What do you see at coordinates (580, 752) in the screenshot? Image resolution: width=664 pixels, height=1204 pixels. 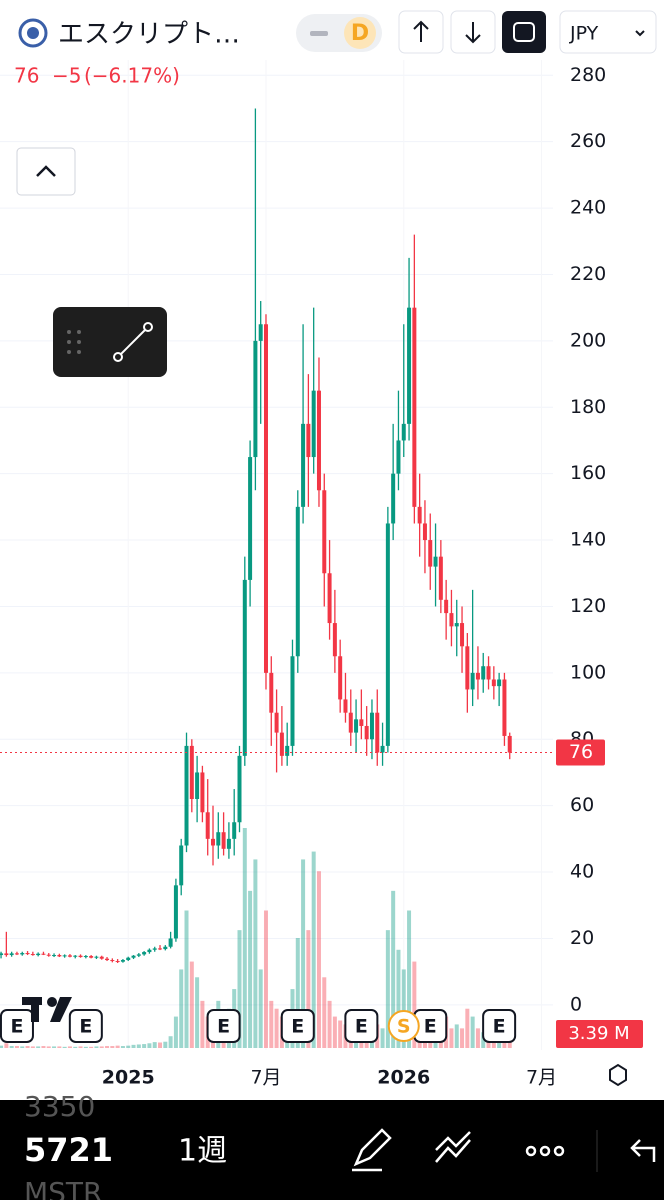 I see `price-tag-box` at bounding box center [580, 752].